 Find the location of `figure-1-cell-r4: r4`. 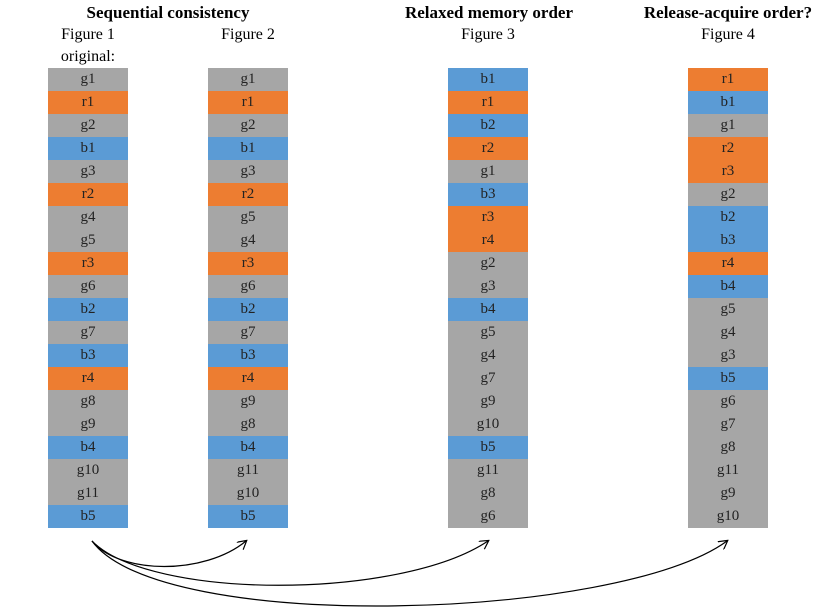

figure-1-cell-r4: r4 is located at coordinates (88, 378).